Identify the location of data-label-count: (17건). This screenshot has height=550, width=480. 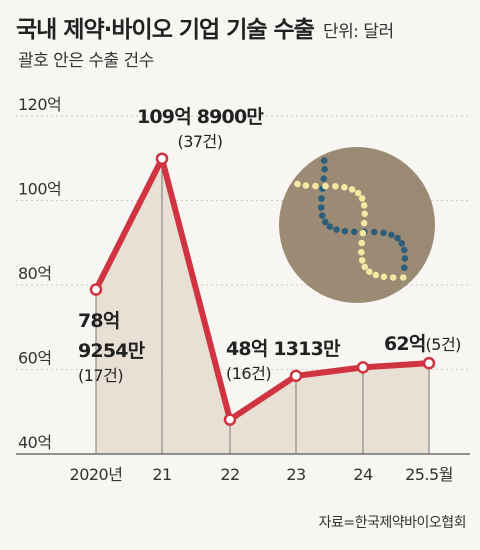
(100, 375).